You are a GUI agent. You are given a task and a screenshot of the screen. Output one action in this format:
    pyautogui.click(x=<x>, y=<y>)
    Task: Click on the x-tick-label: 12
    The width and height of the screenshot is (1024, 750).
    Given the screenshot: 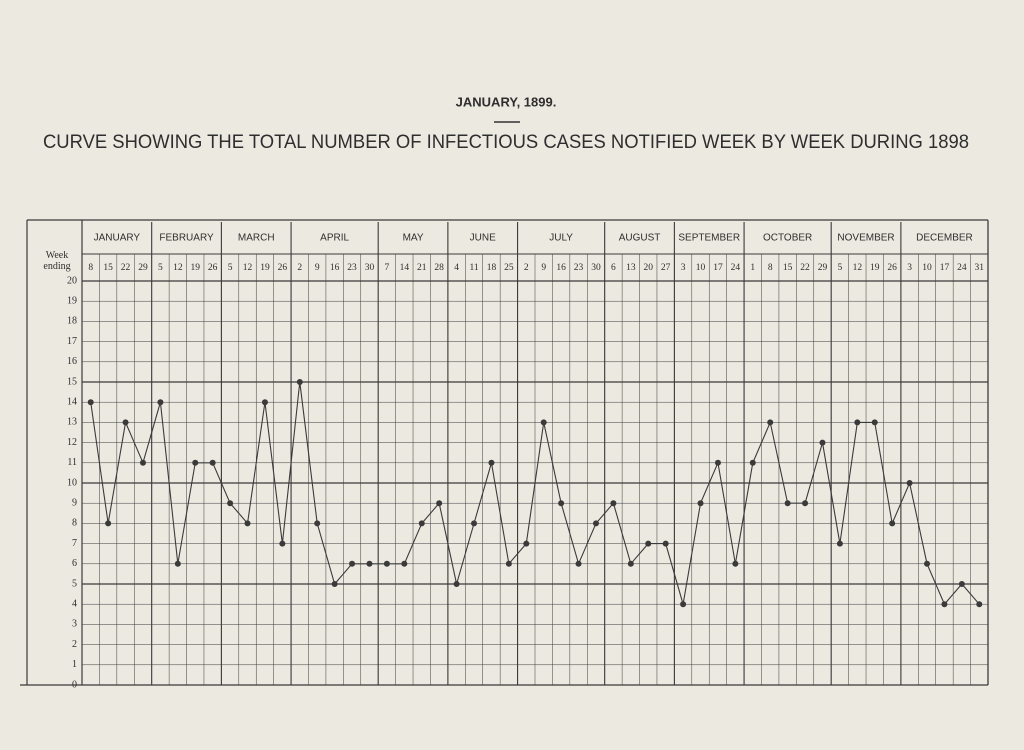 What is the action you would take?
    pyautogui.click(x=248, y=268)
    